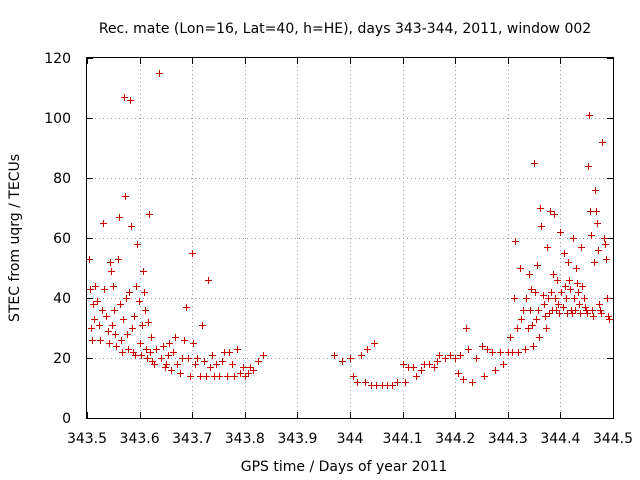 The image size is (640, 480). I want to click on x-tick-label: 344, so click(350, 439).